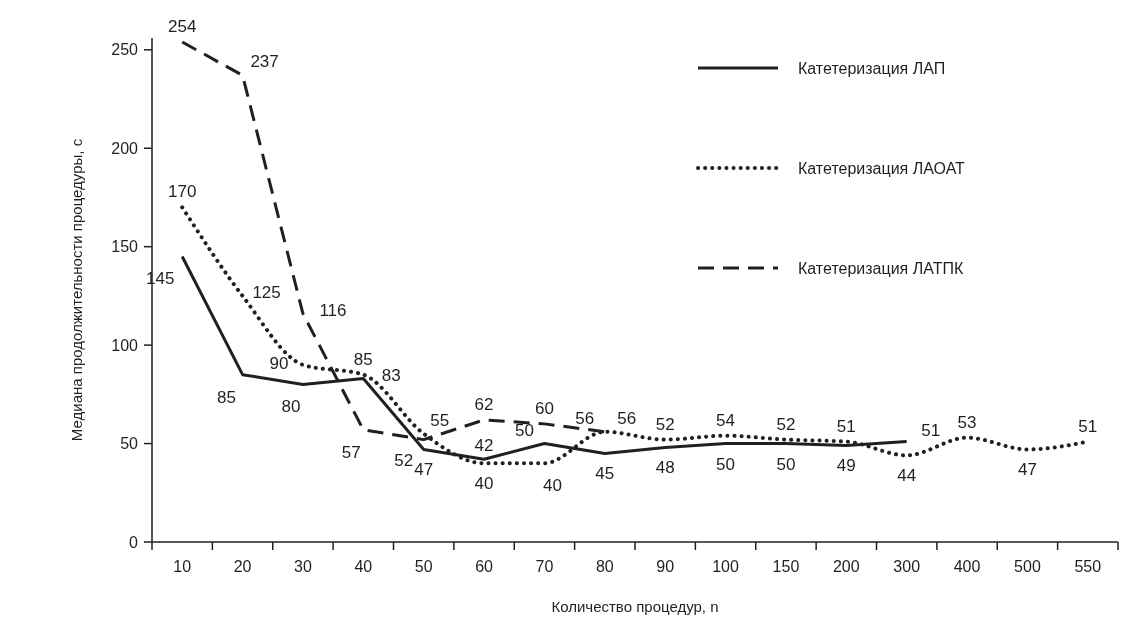 The height and width of the screenshot is (632, 1148). What do you see at coordinates (604, 566) in the screenshot?
I see `x-tick-label: 80` at bounding box center [604, 566].